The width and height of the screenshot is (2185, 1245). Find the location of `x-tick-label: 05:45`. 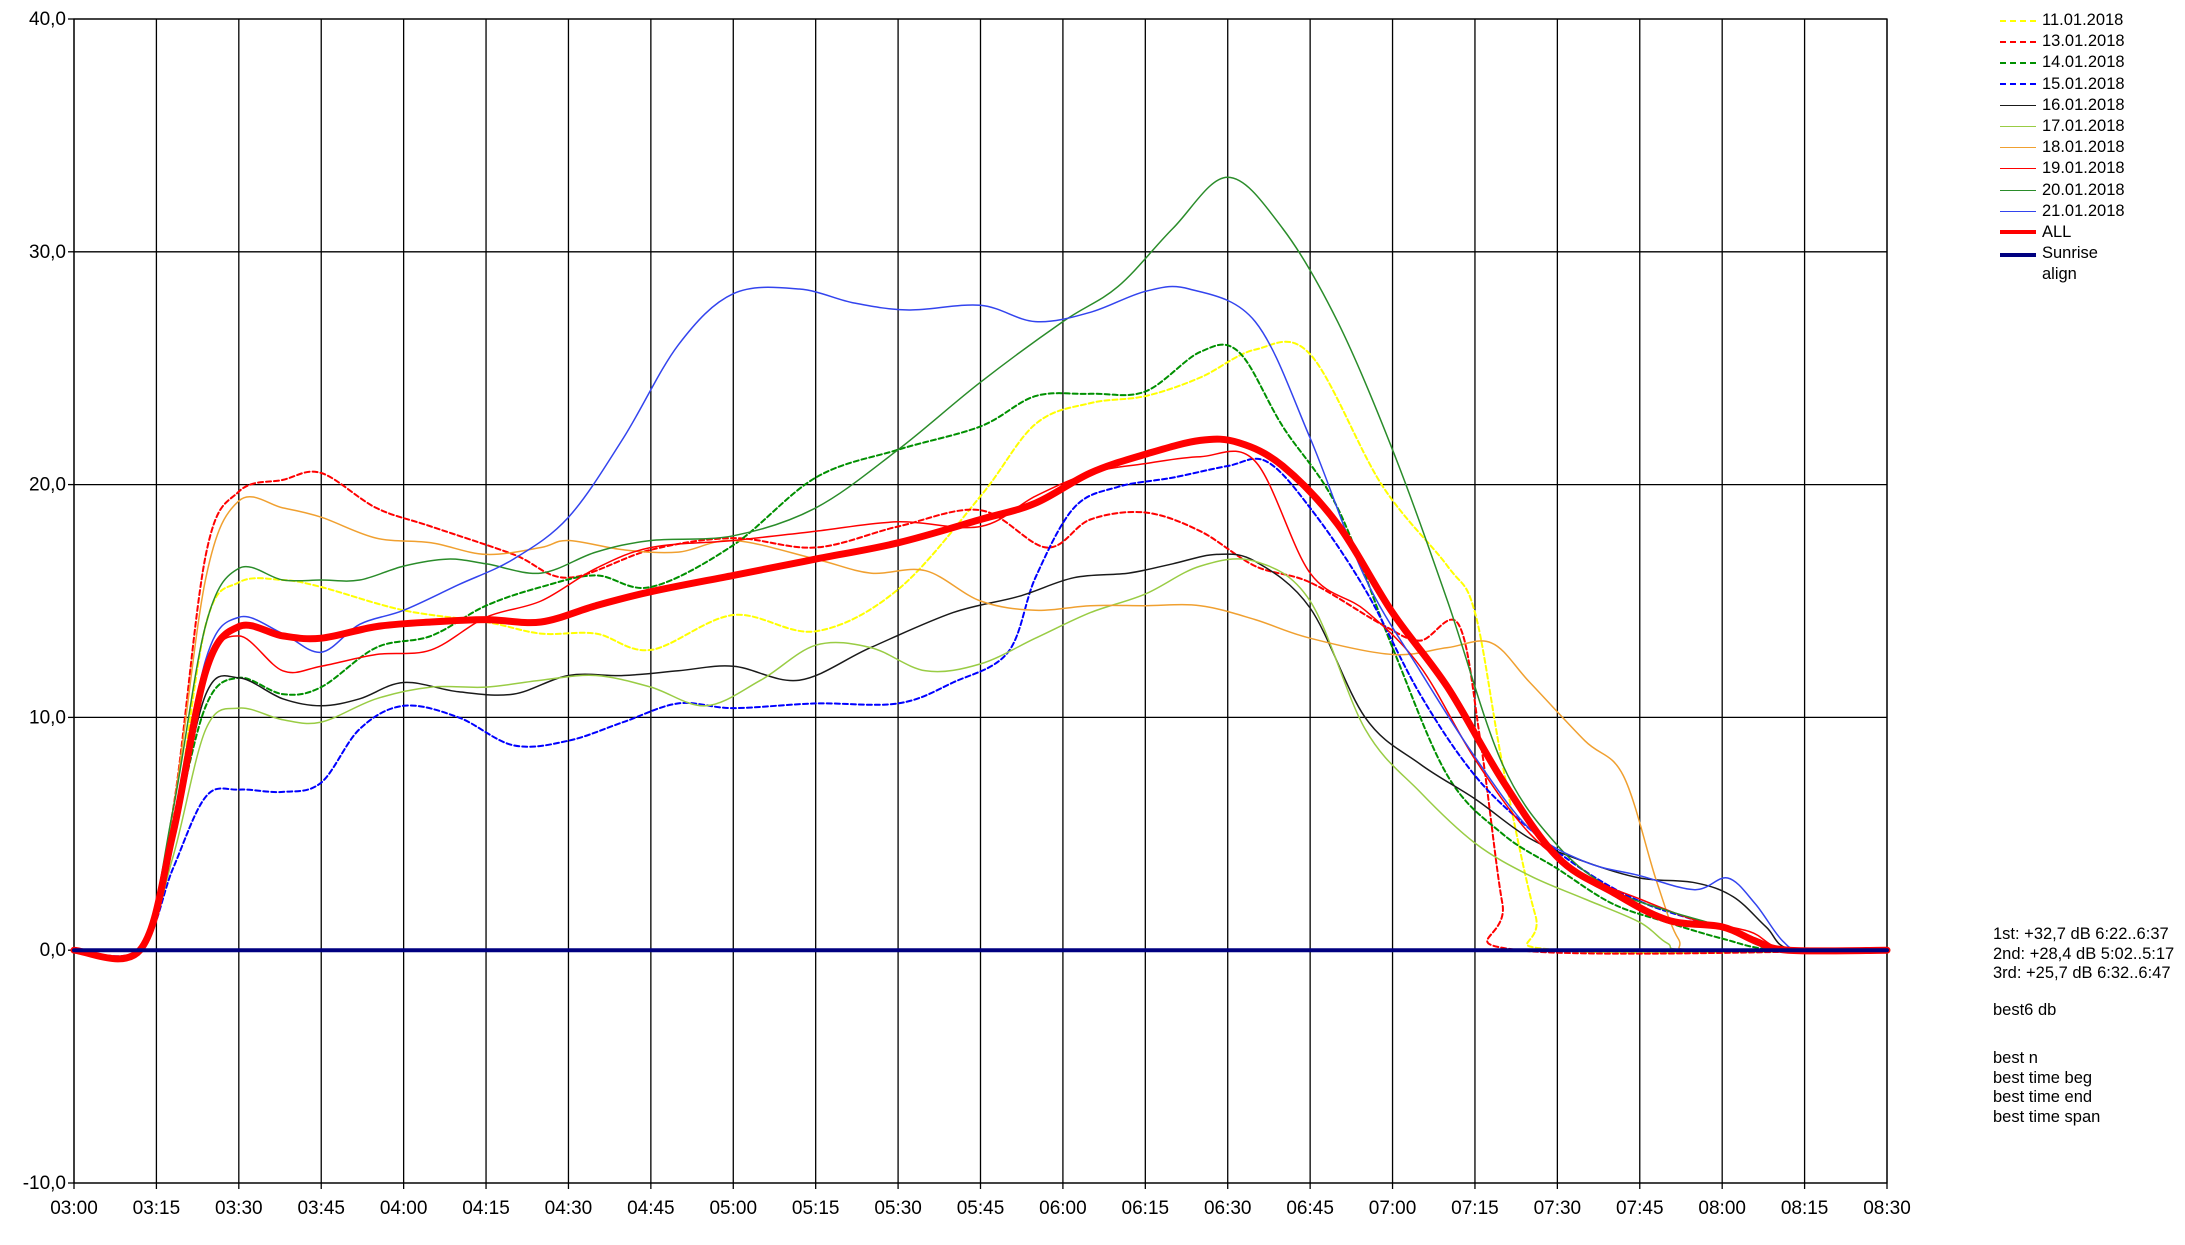

x-tick-label: 05:45 is located at coordinates (981, 1208).